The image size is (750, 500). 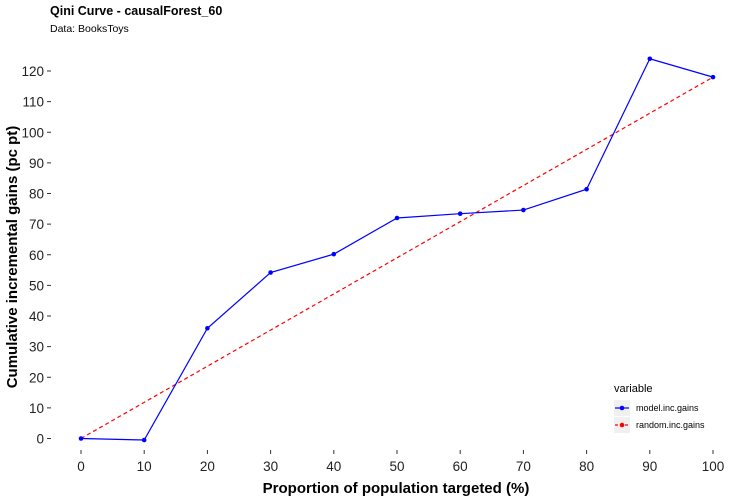 I want to click on x-tick-label: 10, so click(x=144, y=466).